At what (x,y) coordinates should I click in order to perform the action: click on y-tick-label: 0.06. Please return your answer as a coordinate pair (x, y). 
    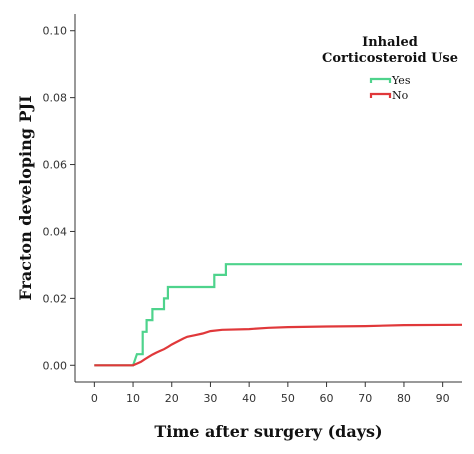
    Looking at the image, I should click on (55, 165).